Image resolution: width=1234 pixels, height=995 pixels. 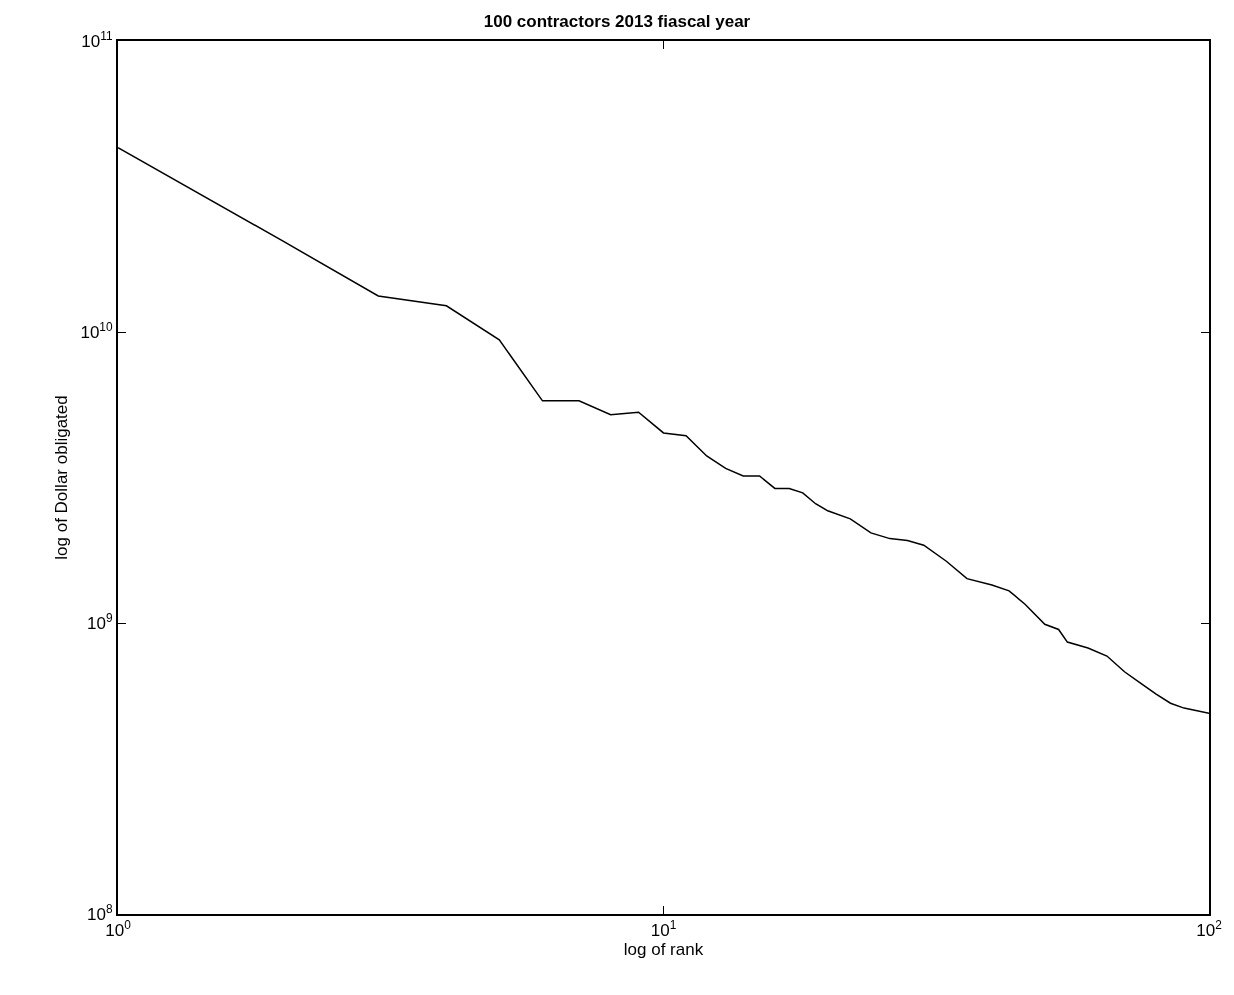 What do you see at coordinates (1209, 929) in the screenshot?
I see `x-tick-label: 10$^{2}$` at bounding box center [1209, 929].